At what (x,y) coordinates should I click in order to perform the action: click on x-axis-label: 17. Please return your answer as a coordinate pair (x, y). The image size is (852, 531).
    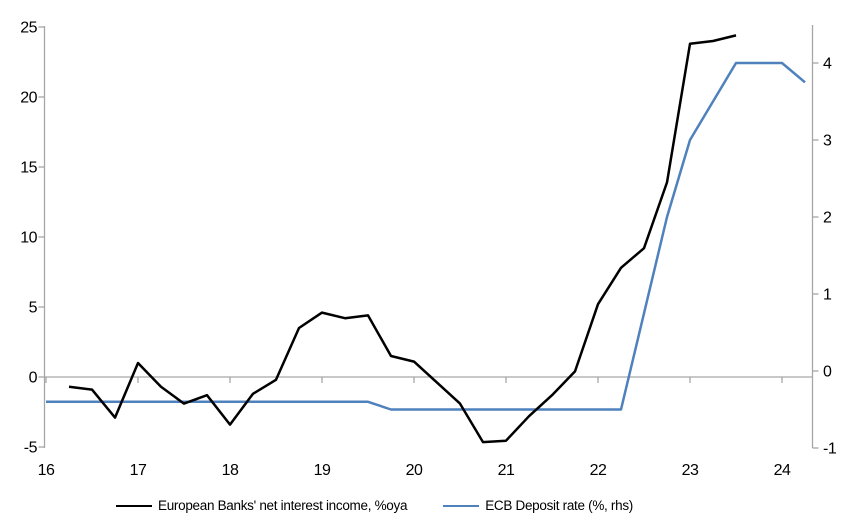
    Looking at the image, I should click on (138, 470).